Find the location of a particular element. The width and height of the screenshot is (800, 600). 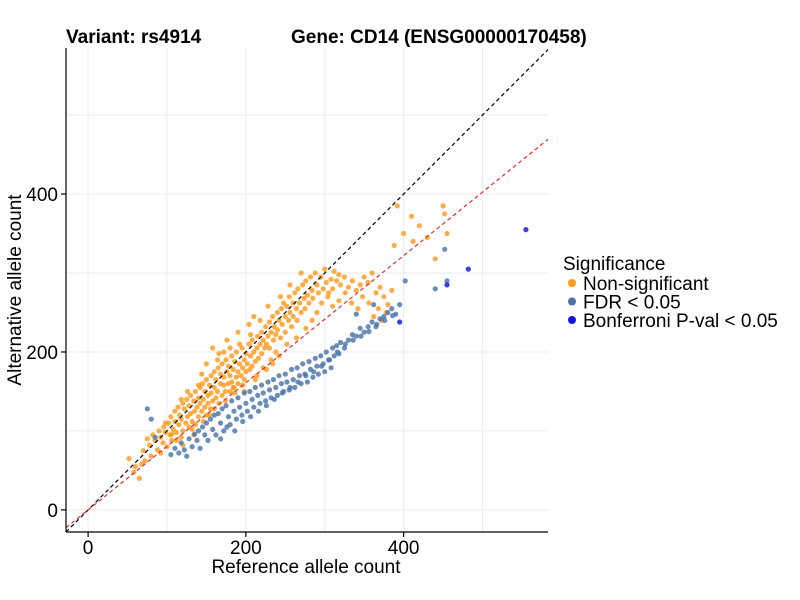

x-tick-label: 400 is located at coordinates (404, 548).